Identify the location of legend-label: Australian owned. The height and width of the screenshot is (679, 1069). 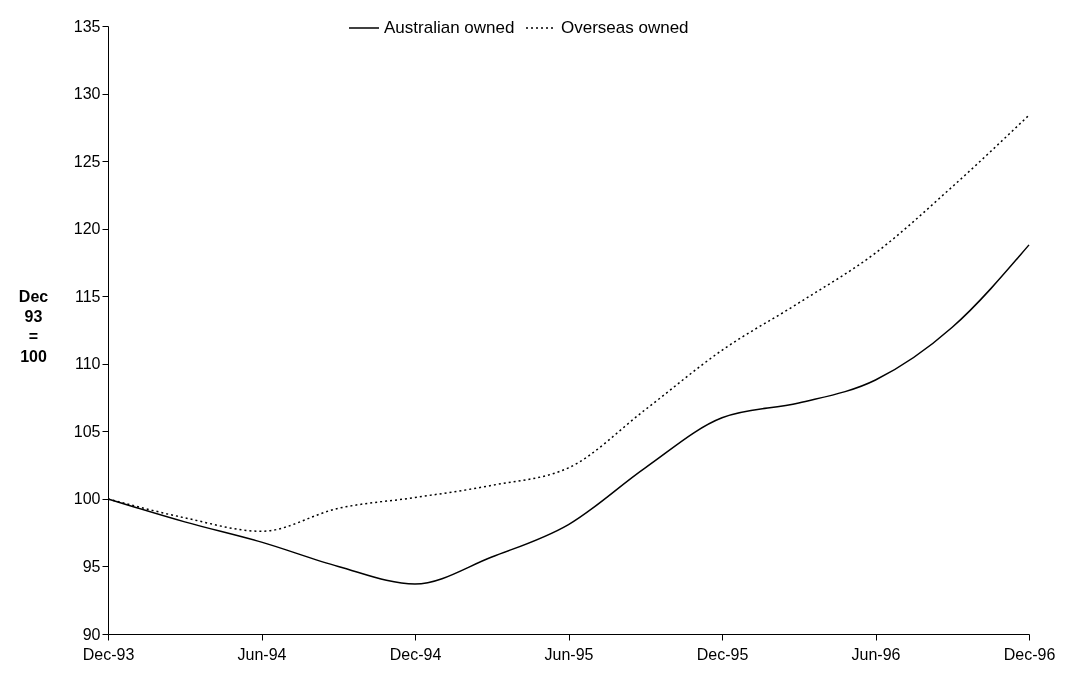
(449, 27).